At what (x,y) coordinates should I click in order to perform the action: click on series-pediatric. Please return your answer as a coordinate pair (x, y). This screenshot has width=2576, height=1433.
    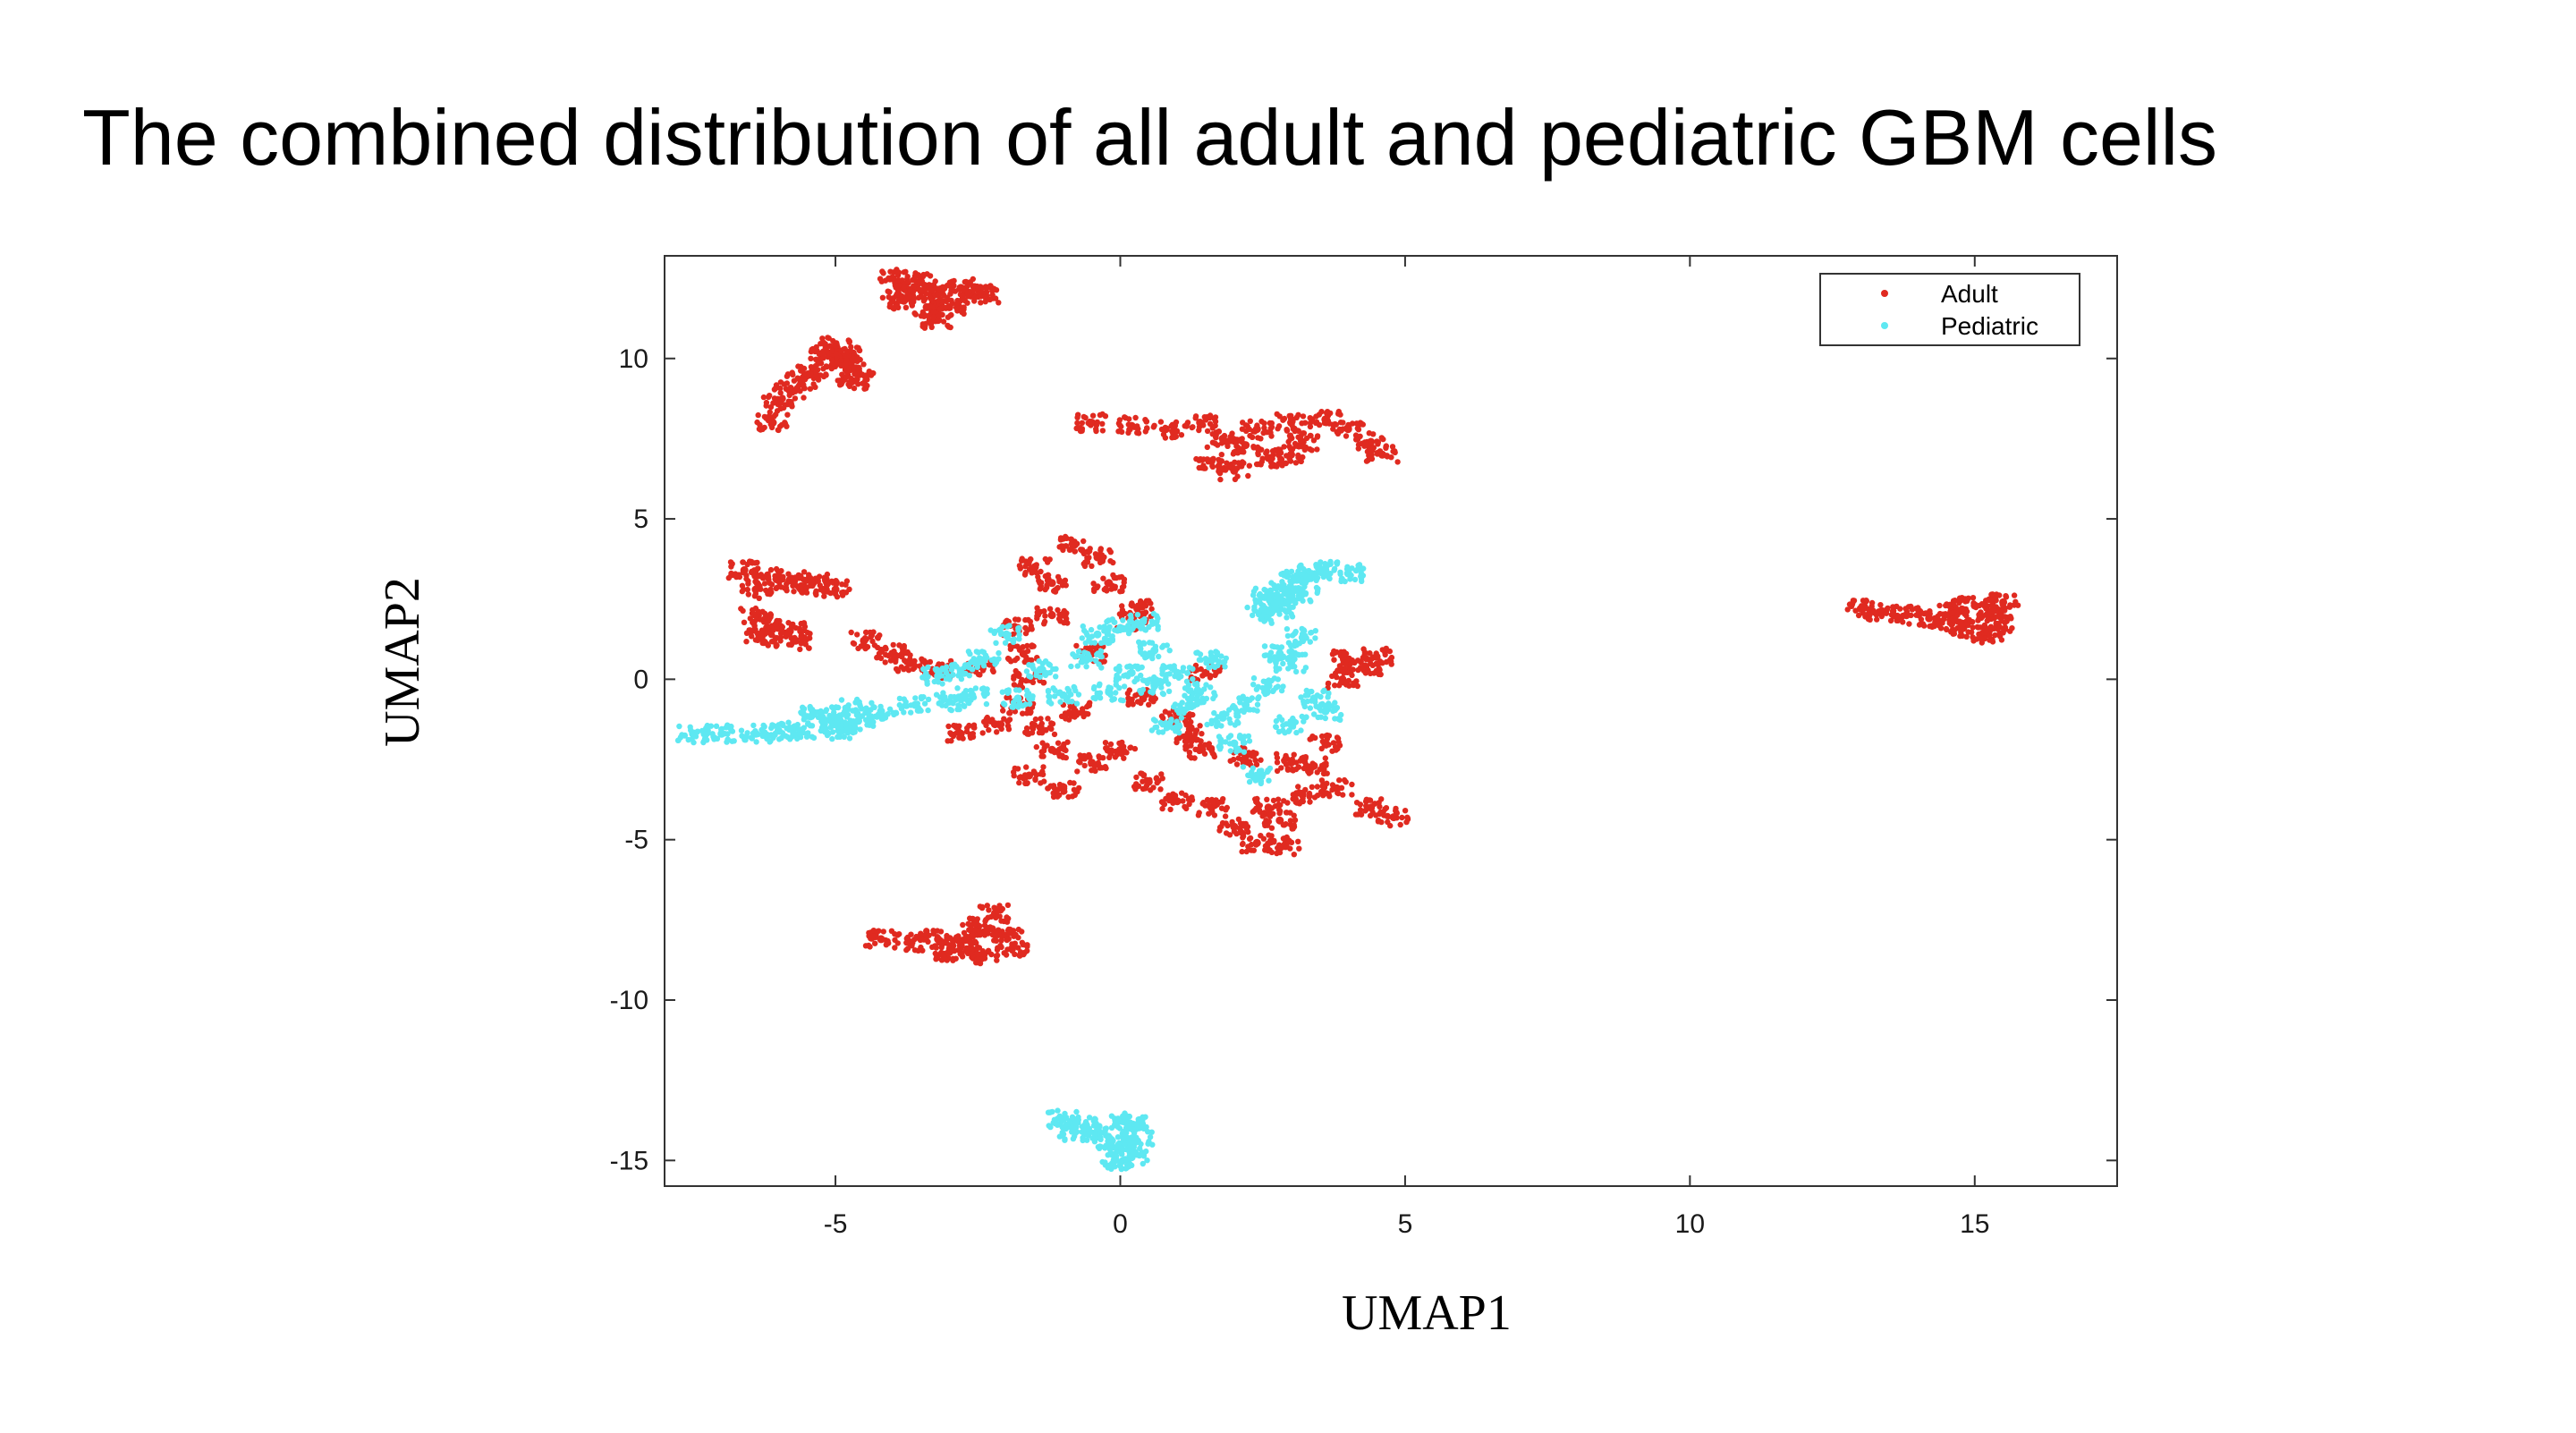
    Looking at the image, I should click on (1020, 865).